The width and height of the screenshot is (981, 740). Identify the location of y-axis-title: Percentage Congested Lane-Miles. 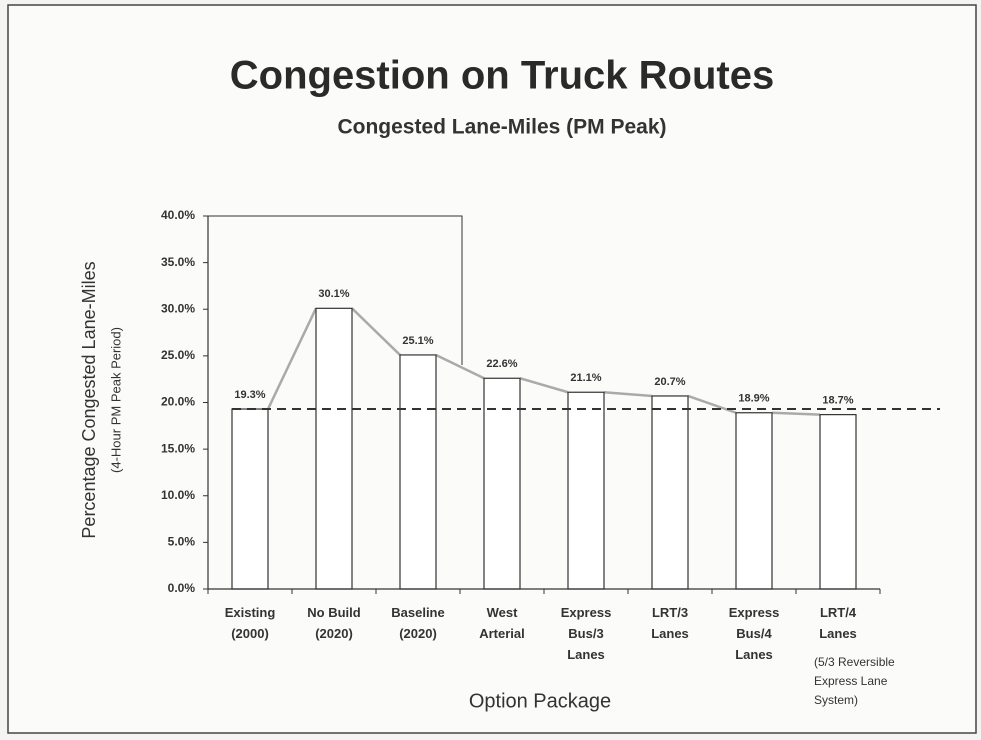
(89, 399).